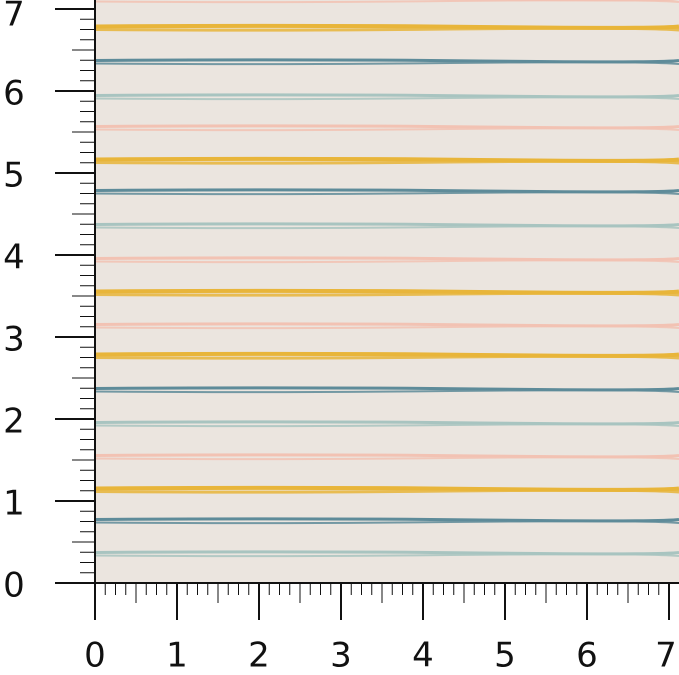 The image size is (679, 675). I want to click on x-label: 0, so click(95, 655).